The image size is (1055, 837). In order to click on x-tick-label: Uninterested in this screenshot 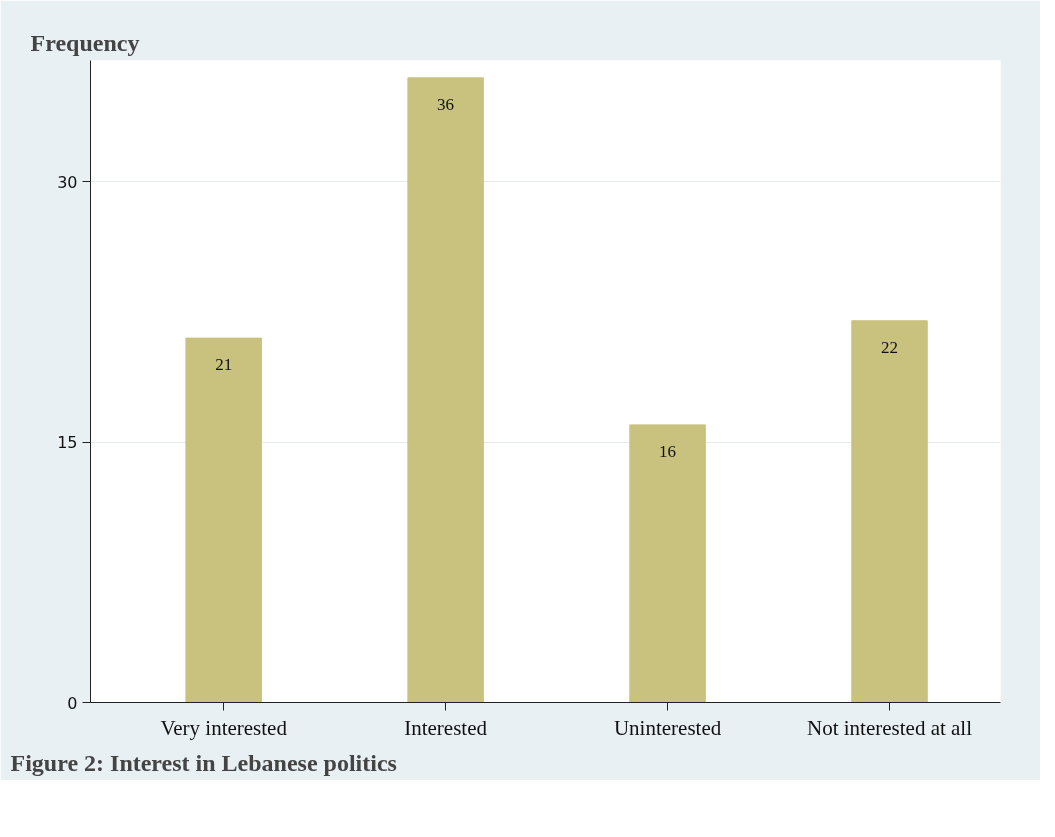, I will do `click(667, 727)`.